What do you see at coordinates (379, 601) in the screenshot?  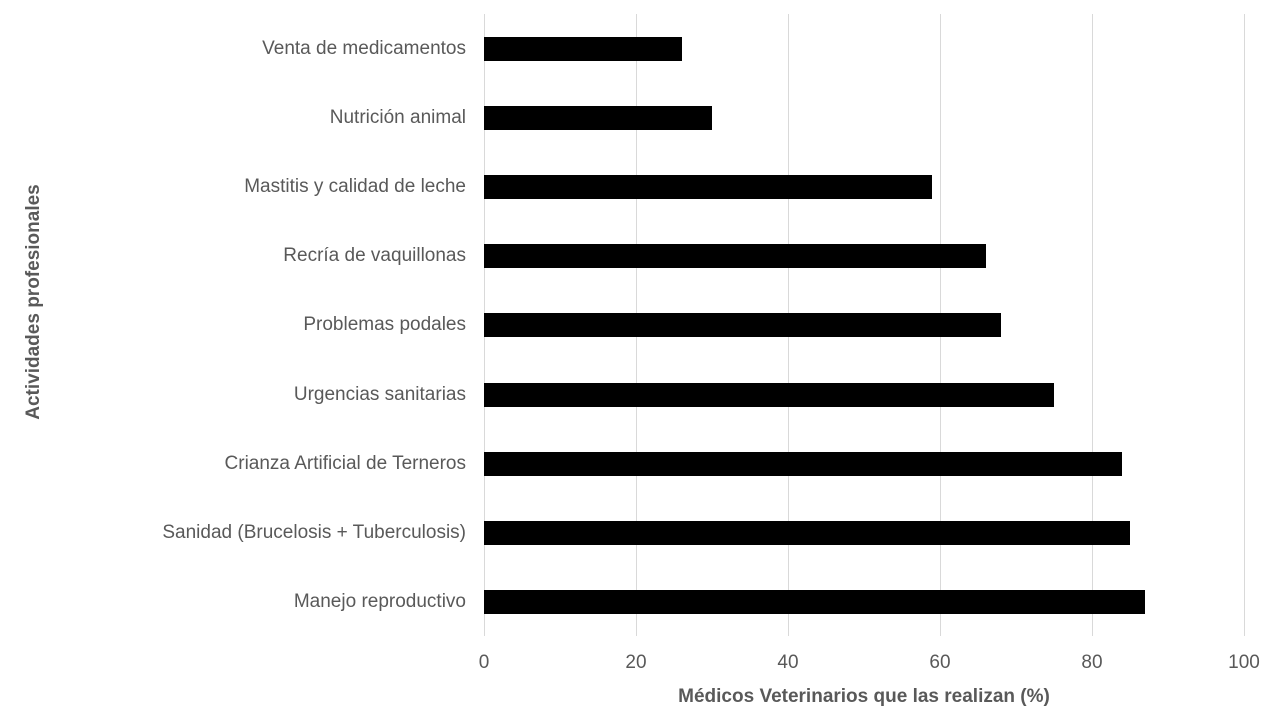 I see `category-label: Manejo reproductivo` at bounding box center [379, 601].